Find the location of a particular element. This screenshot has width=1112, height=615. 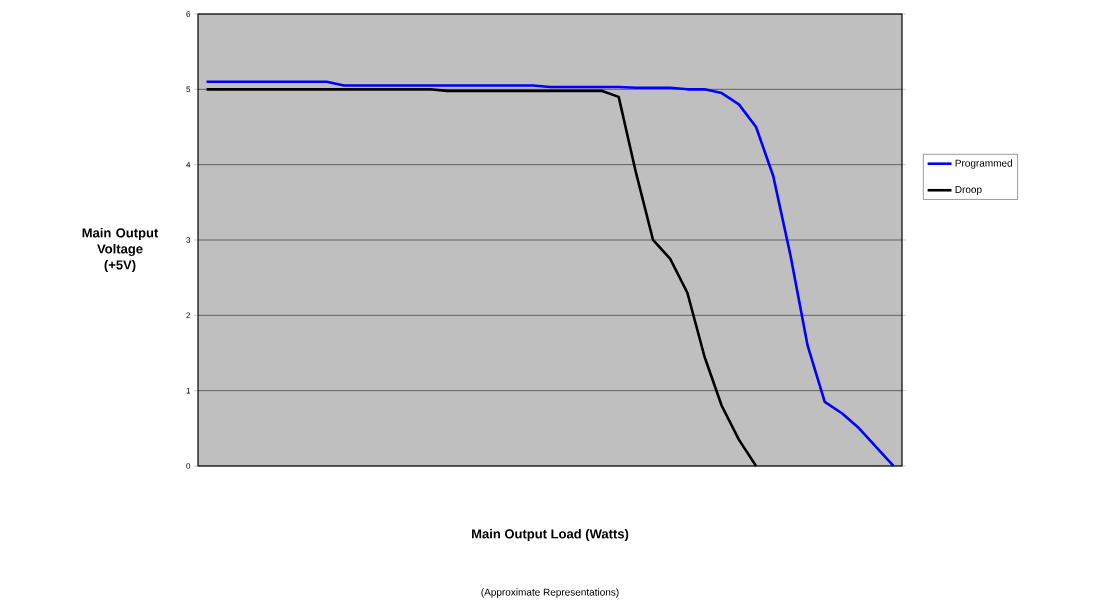

legend-label: Droop is located at coordinates (968, 191).